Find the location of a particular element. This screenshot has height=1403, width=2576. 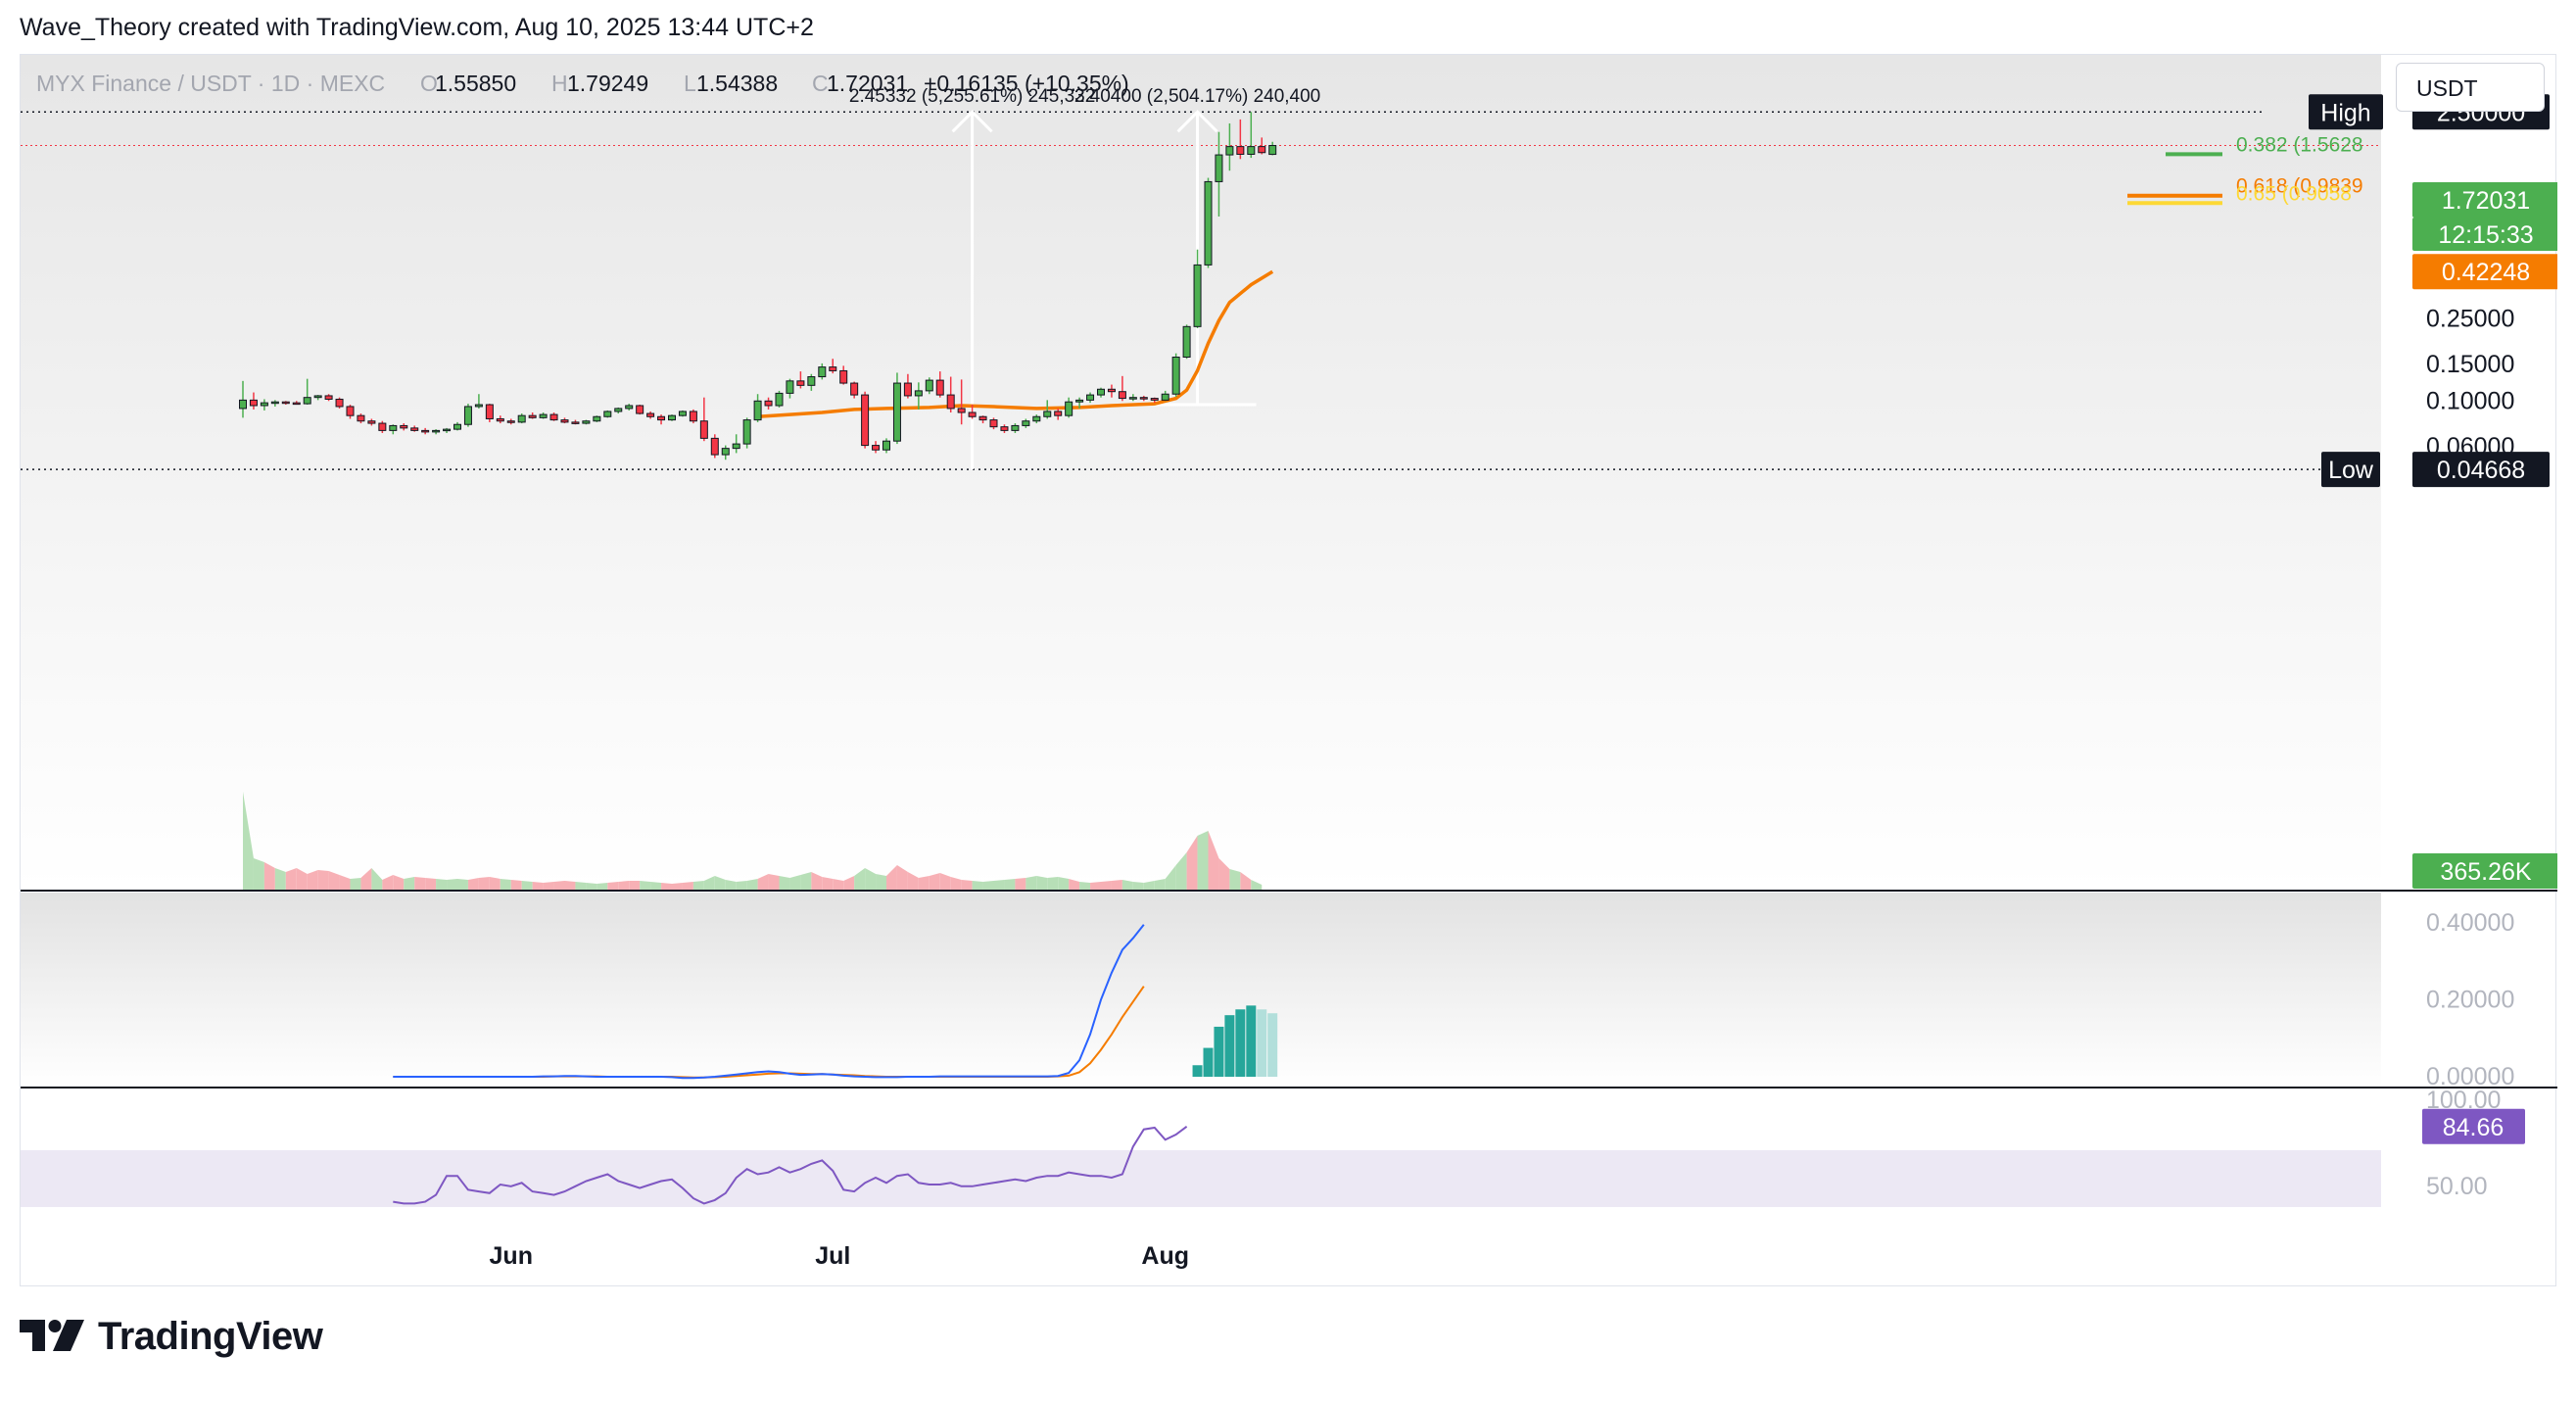

tradingview-logo: TradingView is located at coordinates (171, 1337).